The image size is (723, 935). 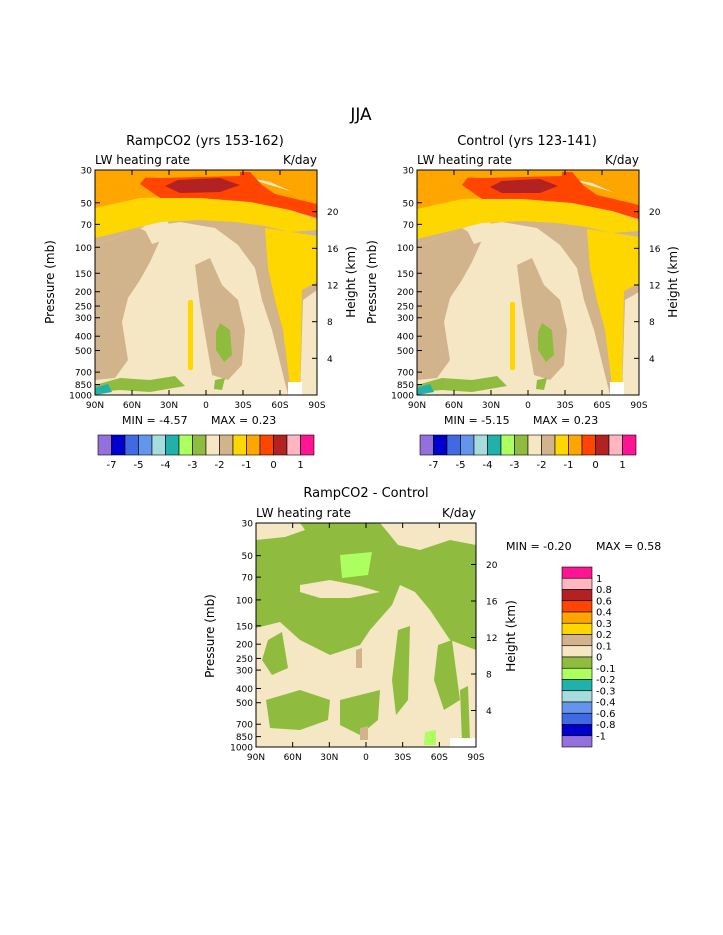 I want to click on panel-3-y2label: Height (km), so click(x=511, y=635).